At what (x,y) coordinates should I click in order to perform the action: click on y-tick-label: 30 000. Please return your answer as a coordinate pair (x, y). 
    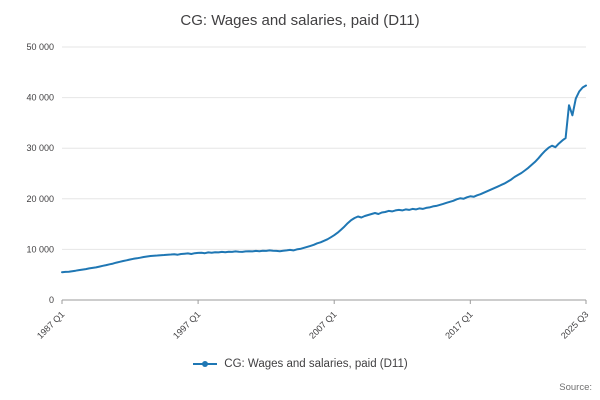
    Looking at the image, I should click on (40, 148).